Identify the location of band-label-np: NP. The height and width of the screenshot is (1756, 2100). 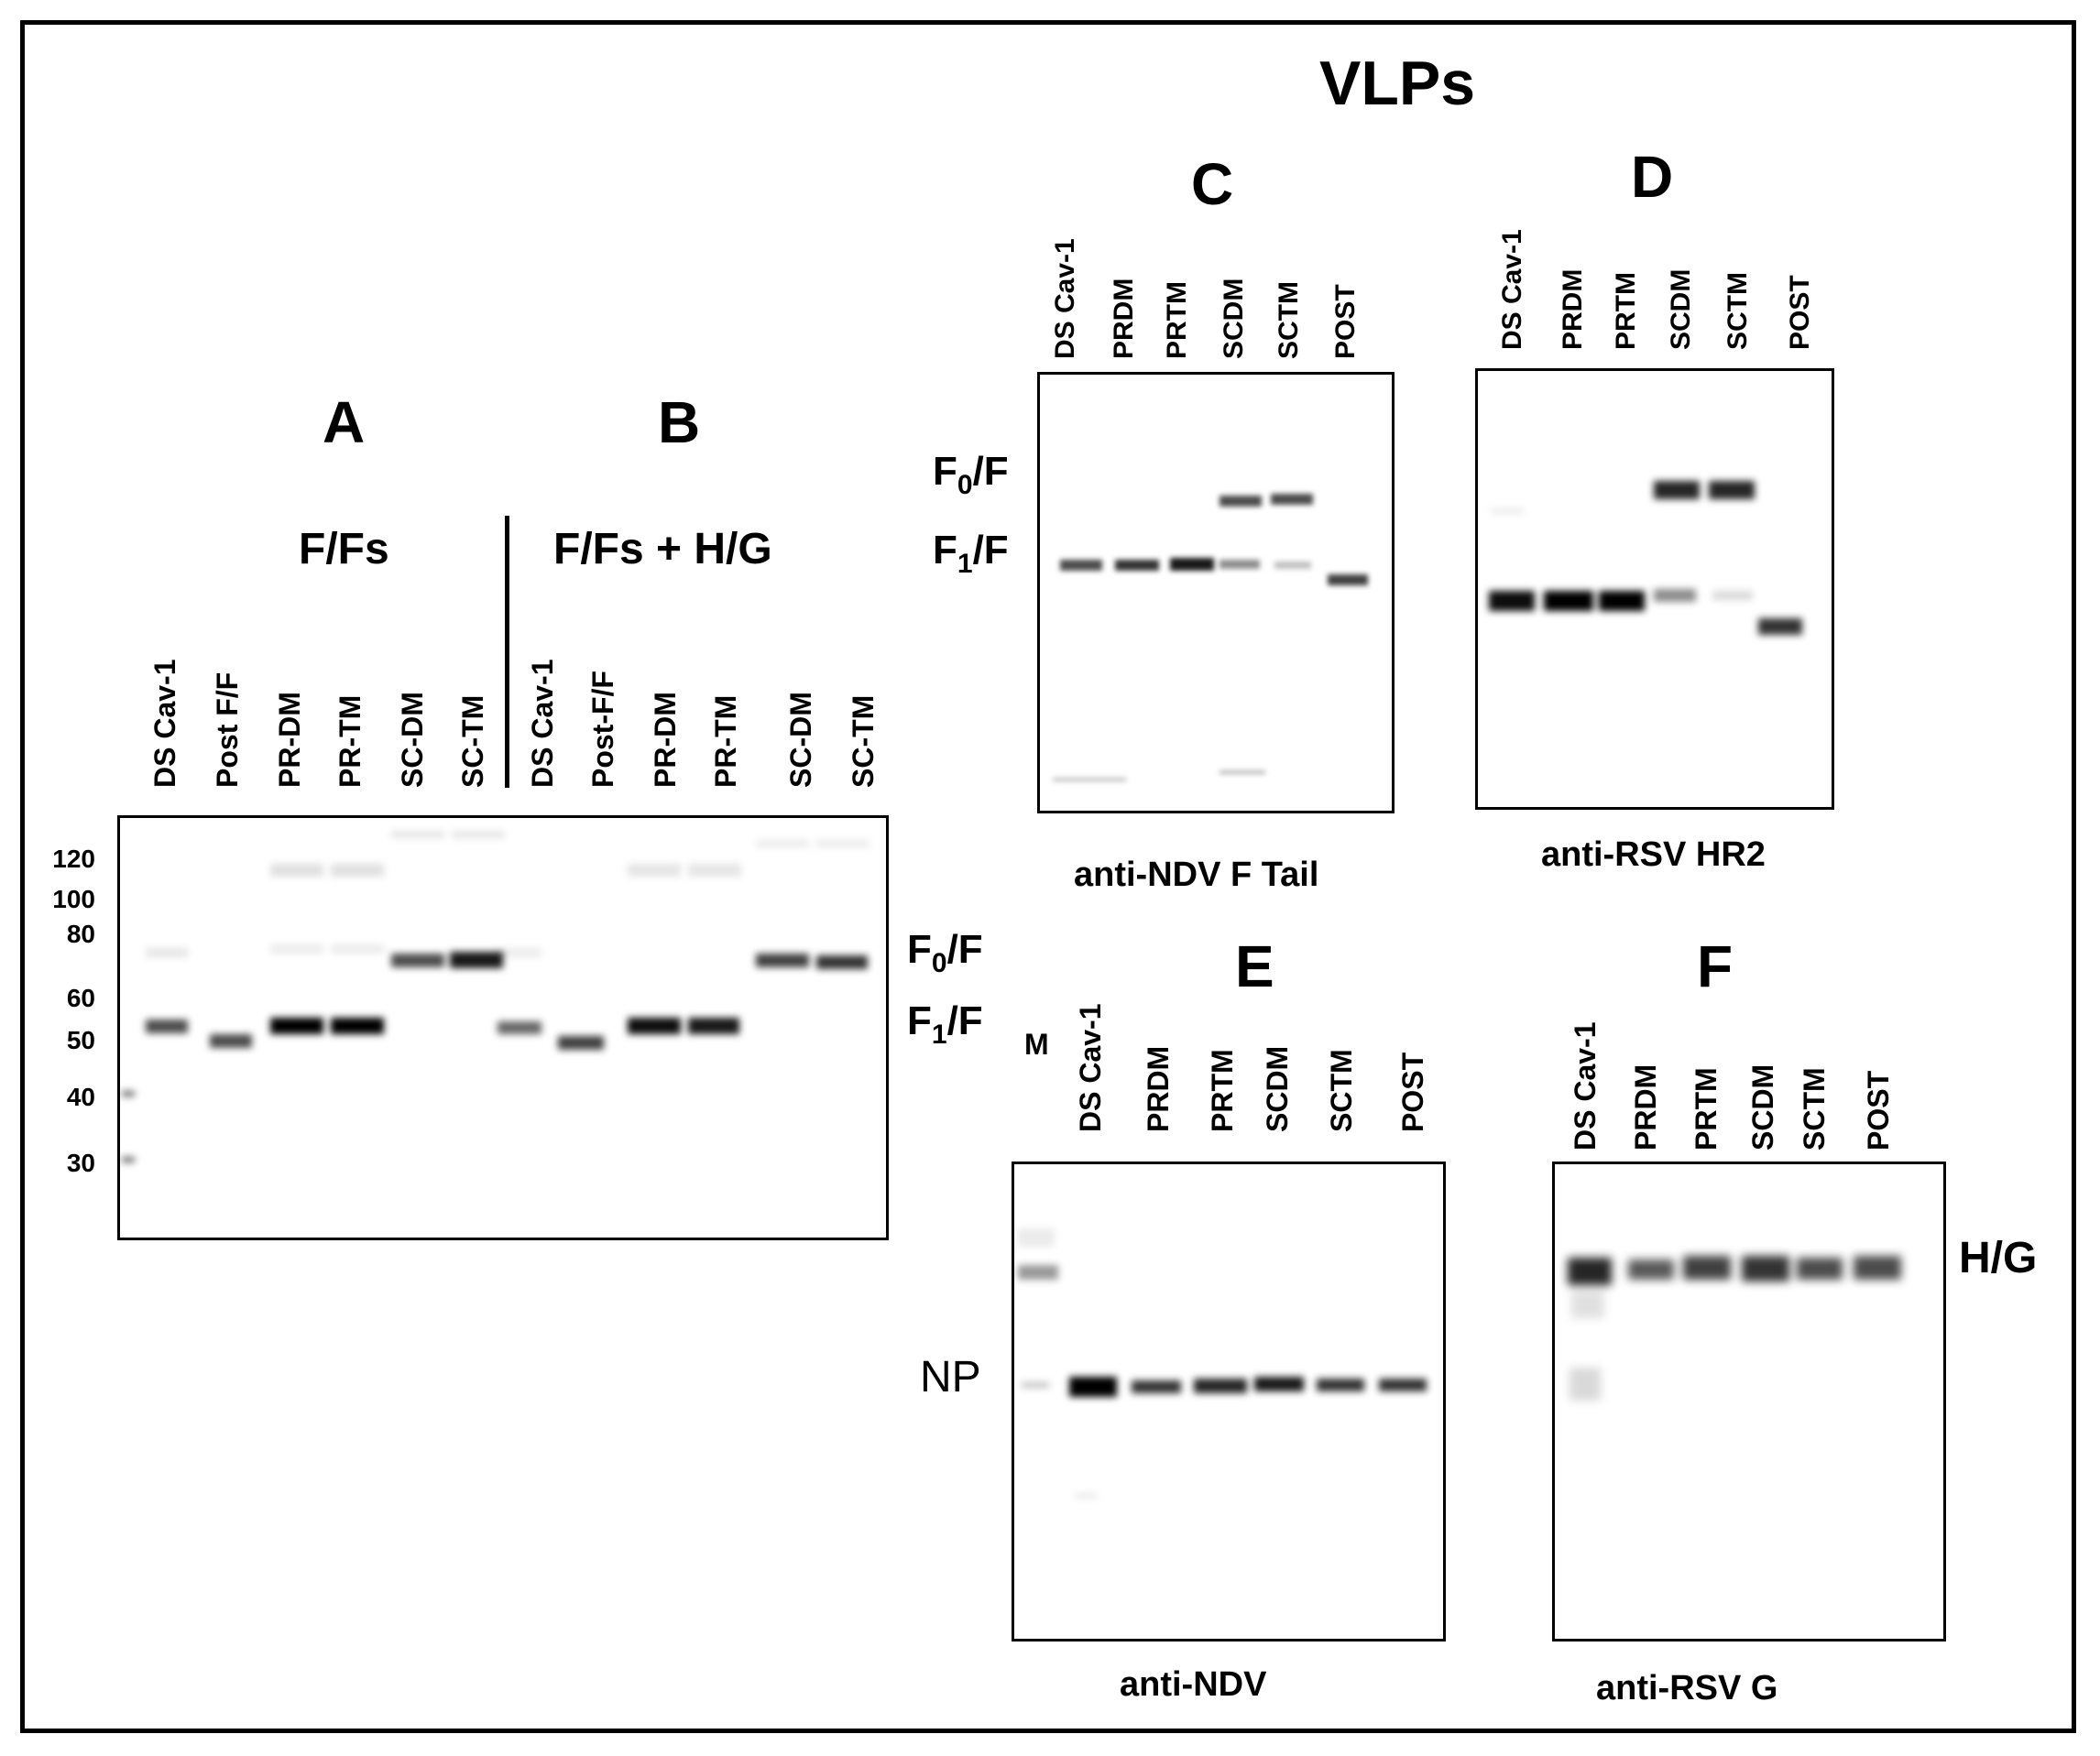
(950, 1378).